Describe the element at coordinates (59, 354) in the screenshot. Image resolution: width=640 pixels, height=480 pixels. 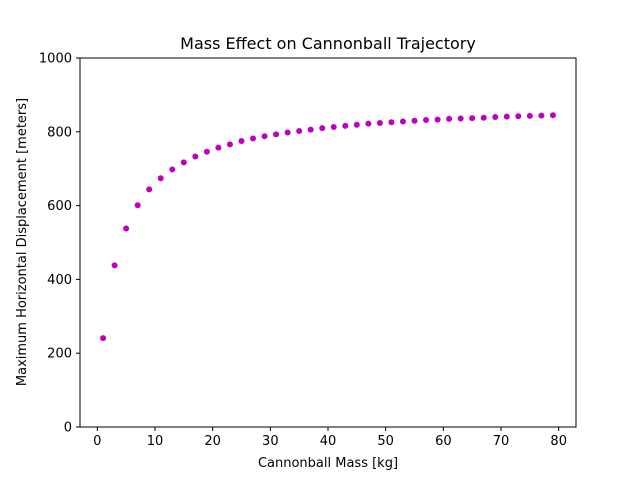
I see `y-tick-label: 200` at that location.